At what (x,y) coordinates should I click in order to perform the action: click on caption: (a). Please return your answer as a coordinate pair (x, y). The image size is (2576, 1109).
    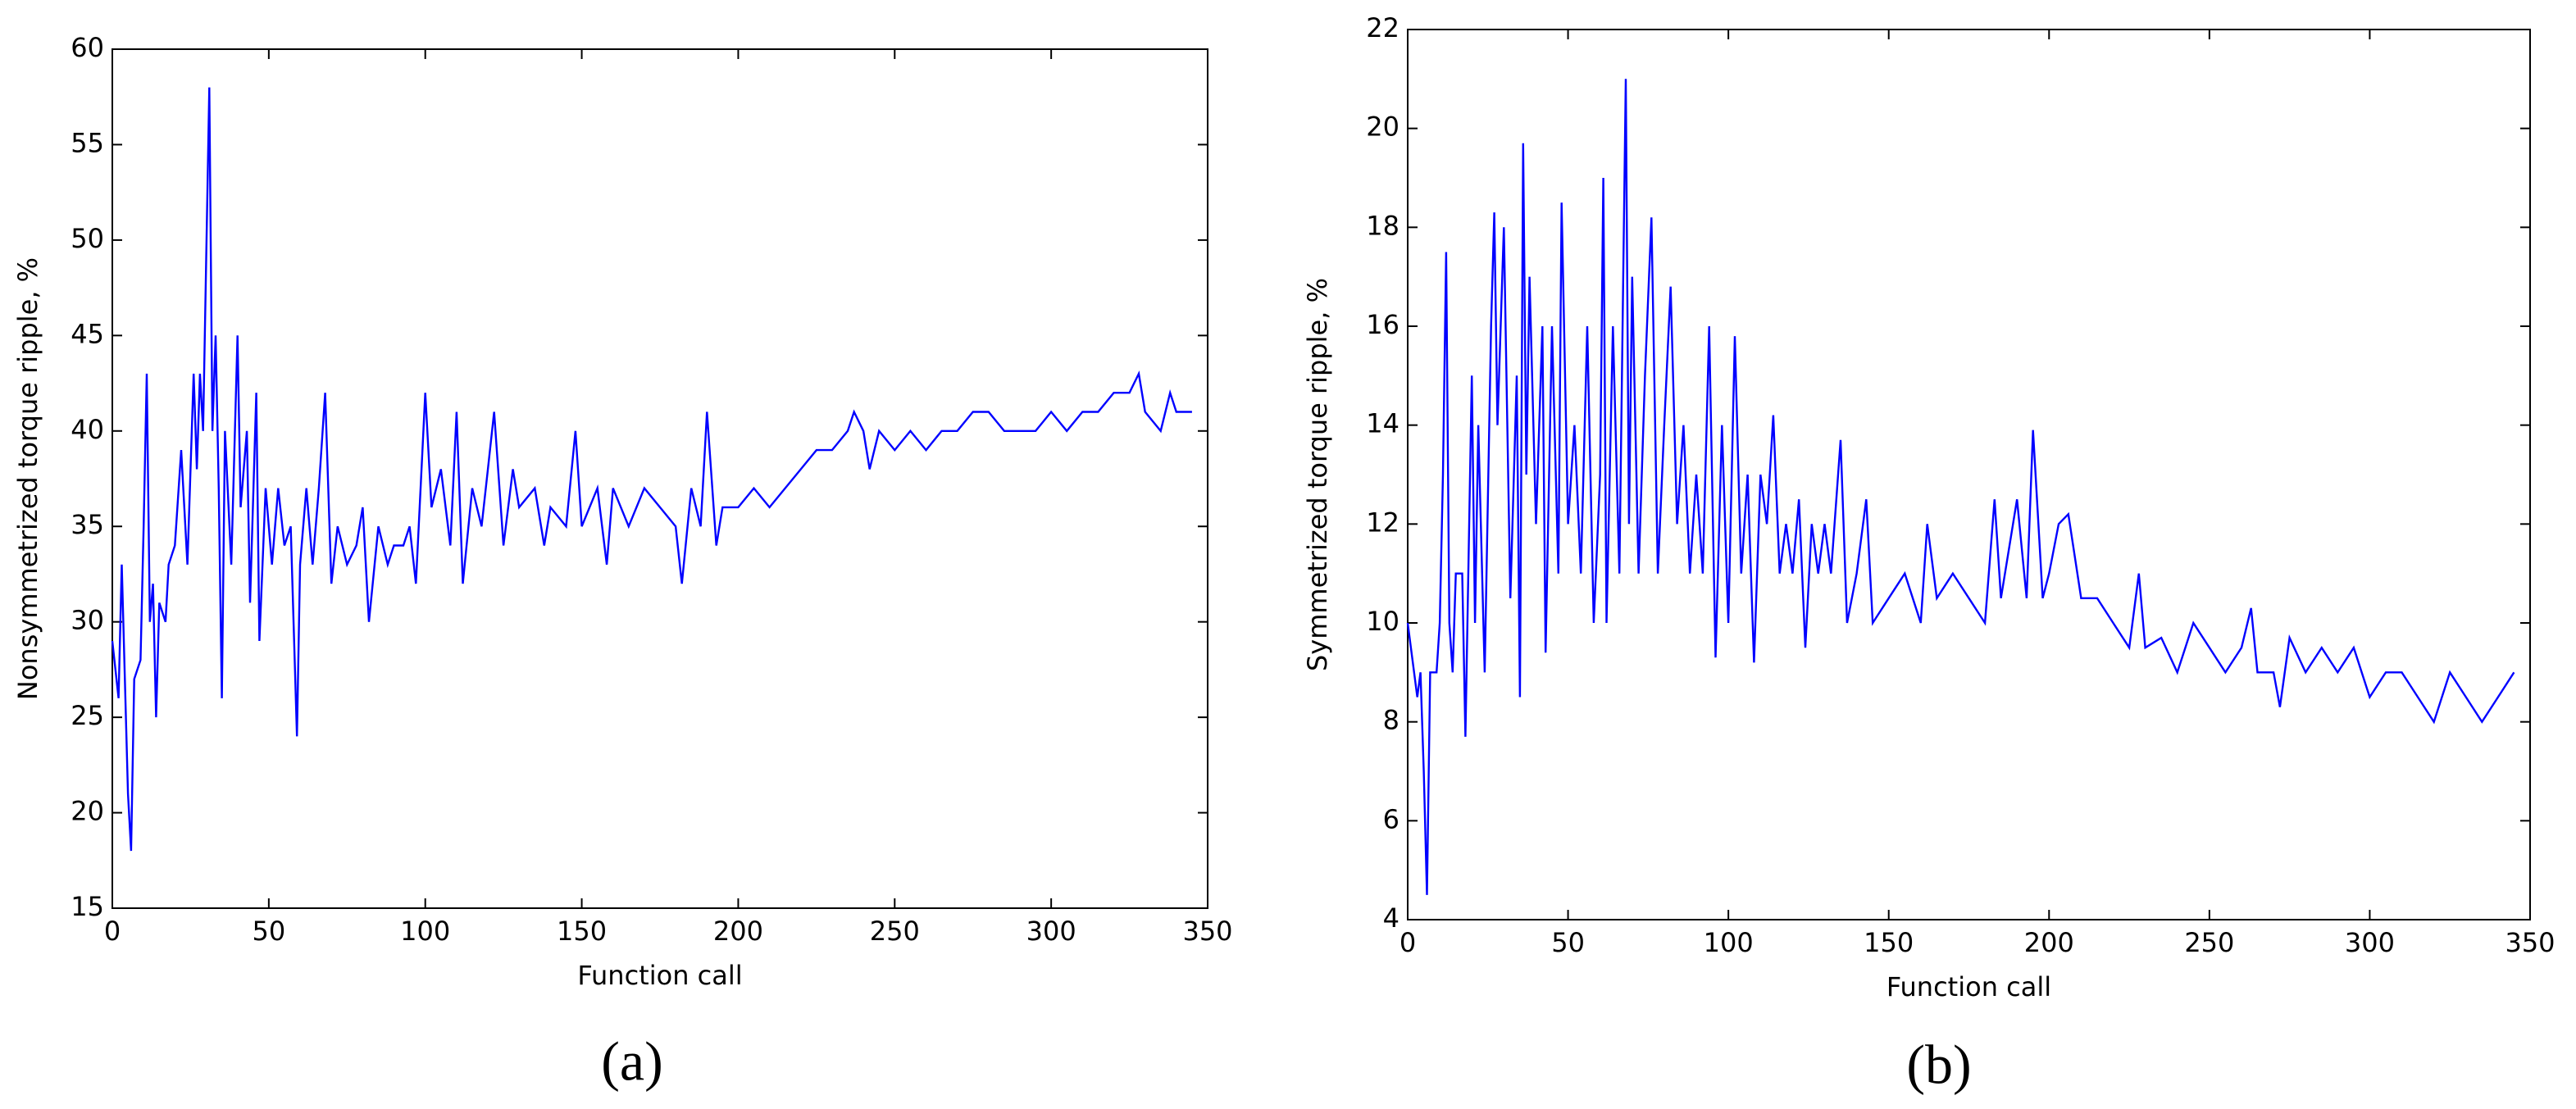
    Looking at the image, I should click on (631, 1061).